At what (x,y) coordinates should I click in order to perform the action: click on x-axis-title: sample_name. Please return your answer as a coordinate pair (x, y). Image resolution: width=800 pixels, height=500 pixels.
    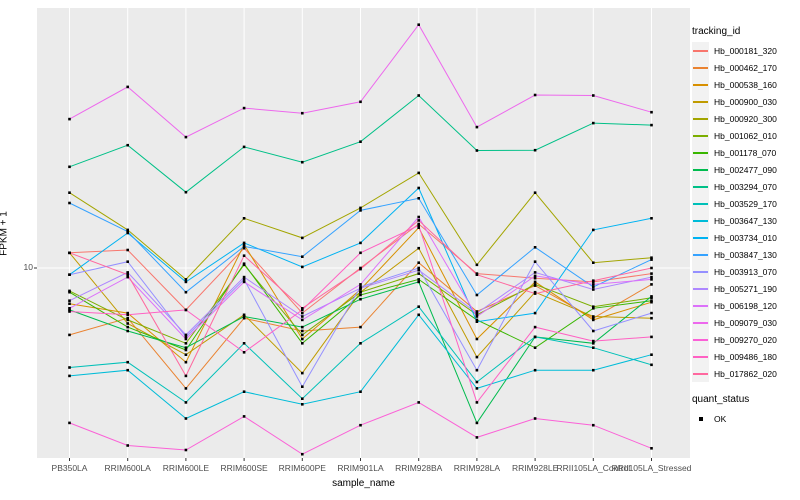
    Looking at the image, I should click on (363, 483).